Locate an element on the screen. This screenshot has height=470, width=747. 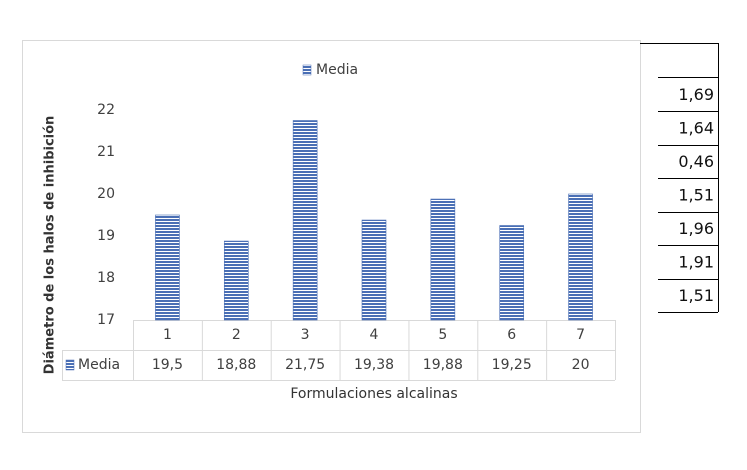
data-table-value: 20 is located at coordinates (581, 365).